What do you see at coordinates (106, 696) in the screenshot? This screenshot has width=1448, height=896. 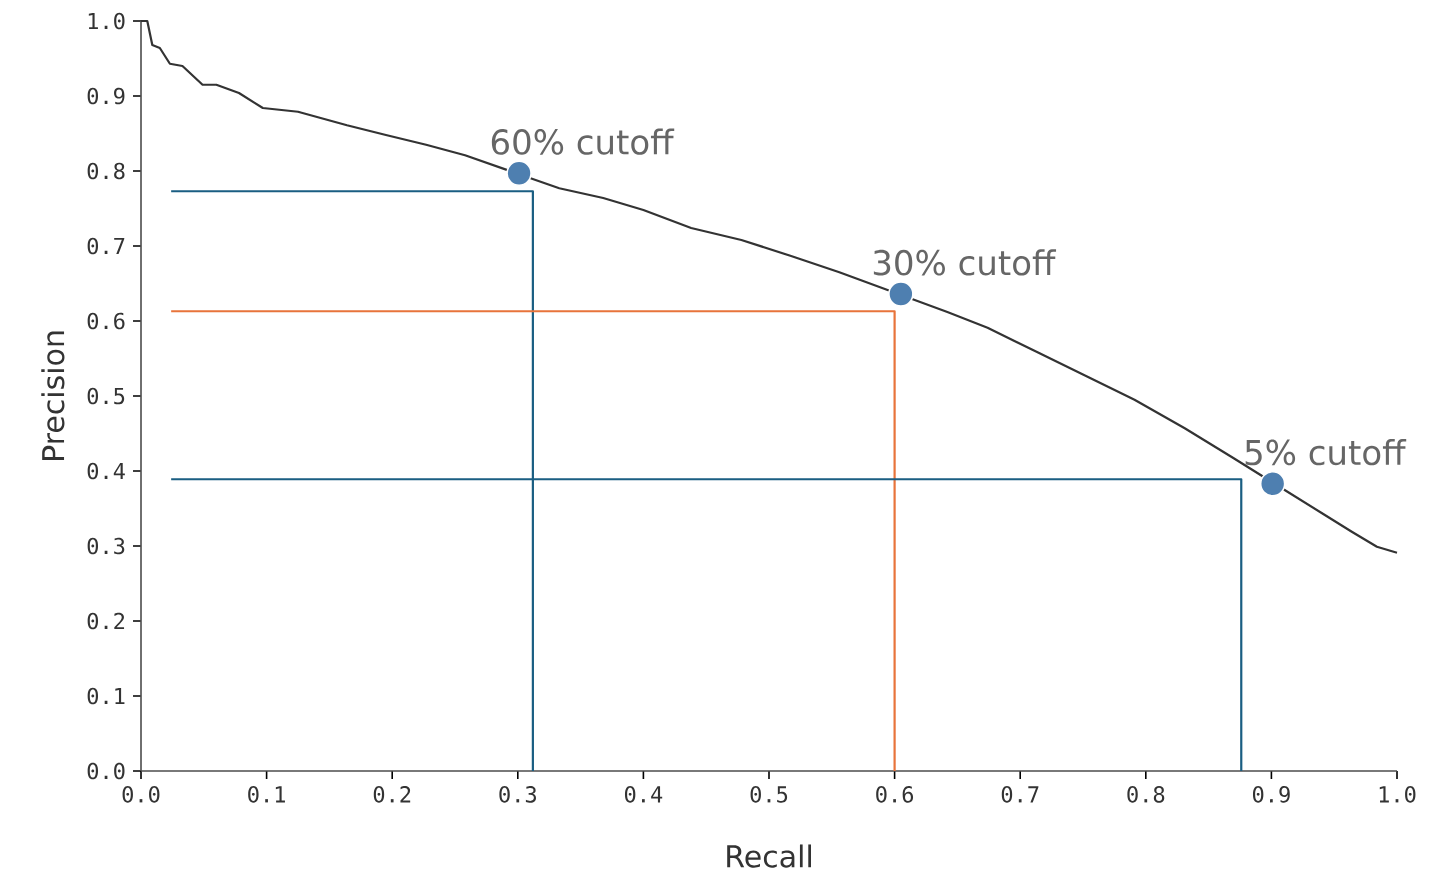 I see `y-tick-label: 0.1` at bounding box center [106, 696].